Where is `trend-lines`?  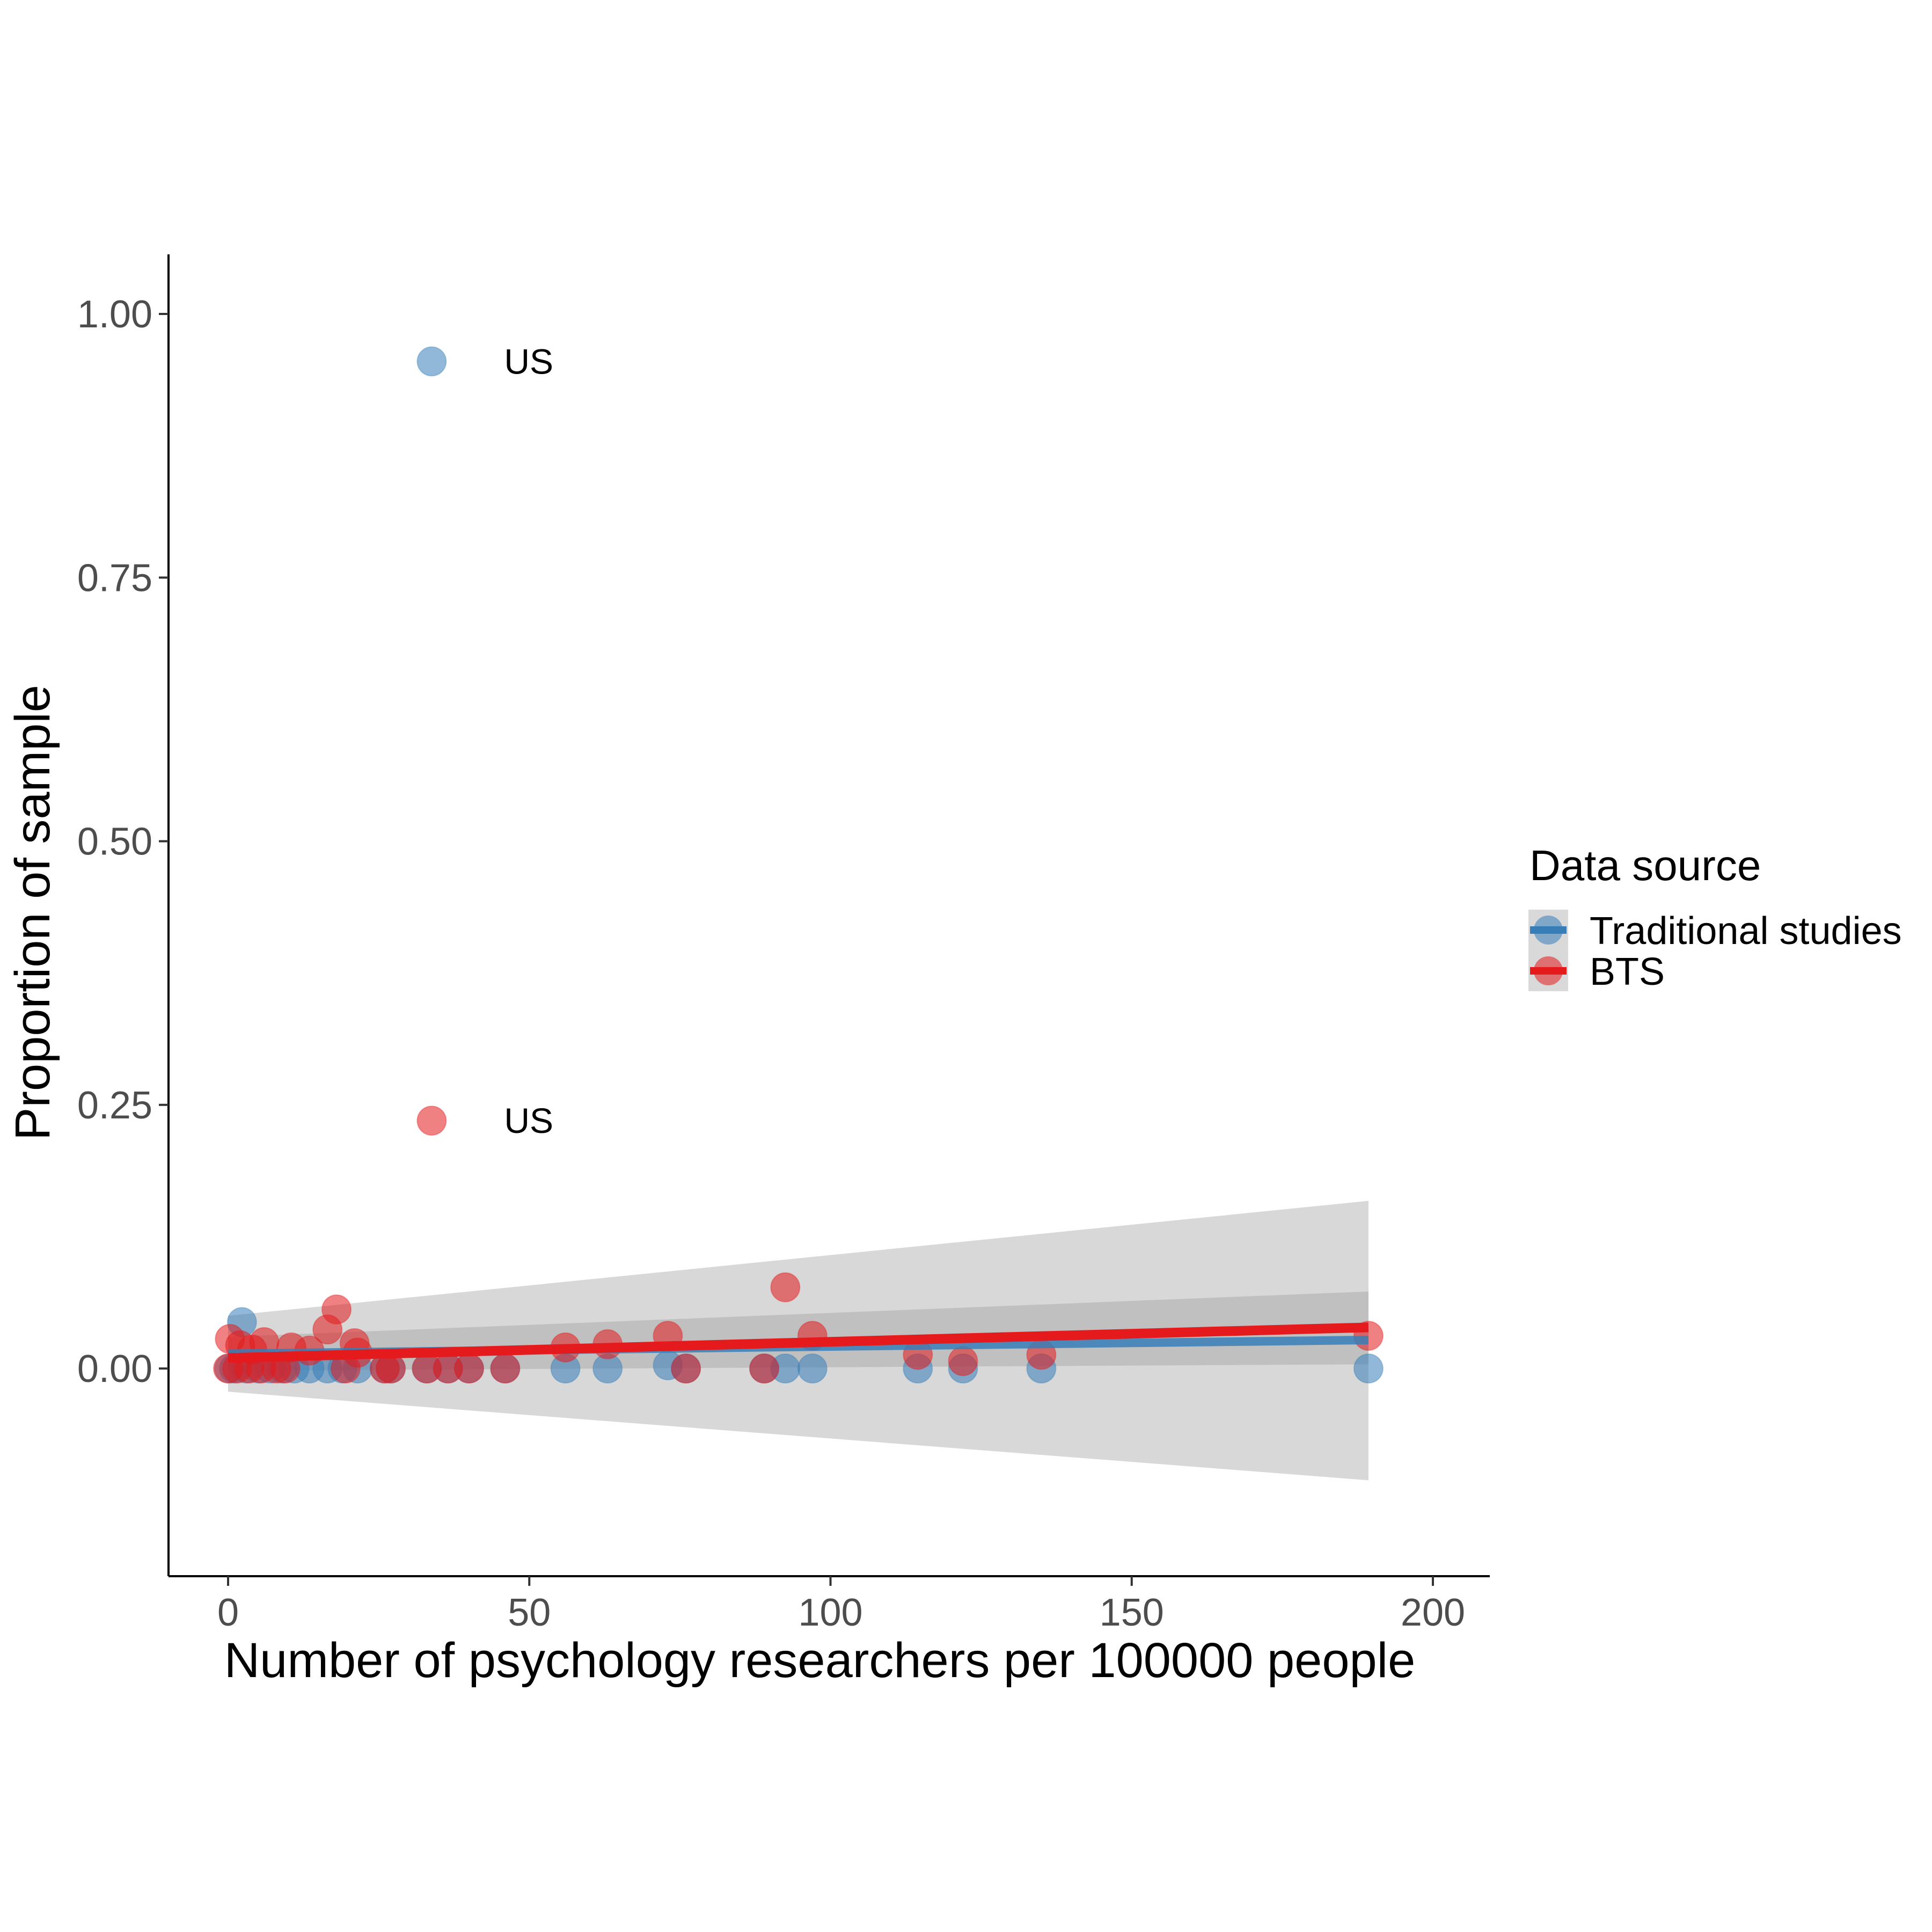
trend-lines is located at coordinates (798, 1342).